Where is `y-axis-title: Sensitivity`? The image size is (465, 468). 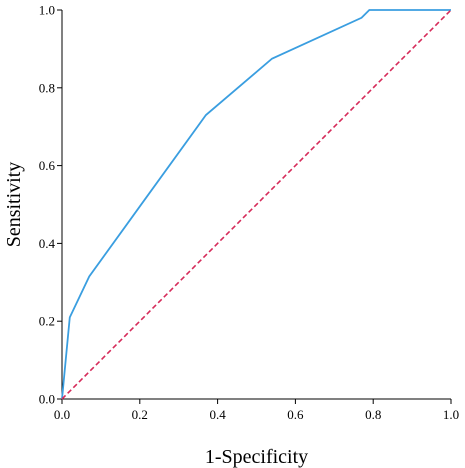
y-axis-title: Sensitivity is located at coordinates (14, 205).